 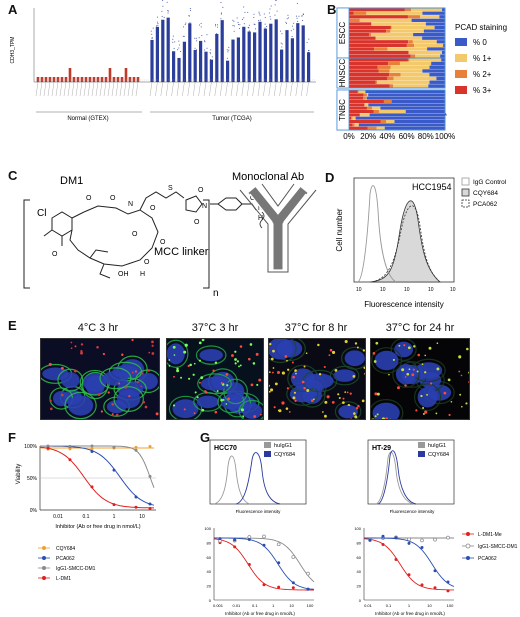 I want to click on y-tick-label: 100%, so click(x=30, y=447).